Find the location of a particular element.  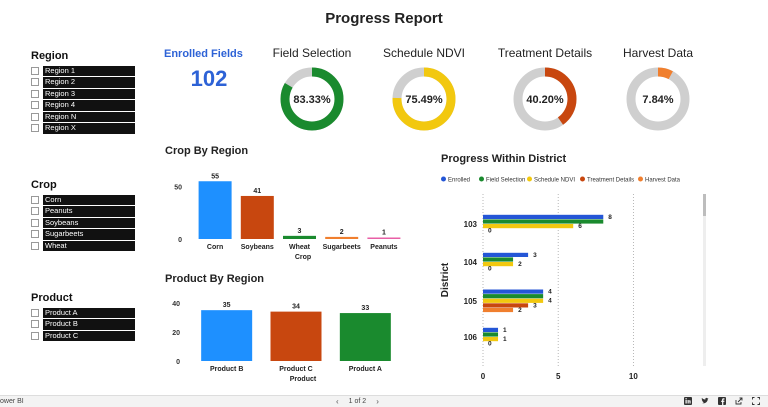

slicer-item: Peanuts is located at coordinates (83, 212).